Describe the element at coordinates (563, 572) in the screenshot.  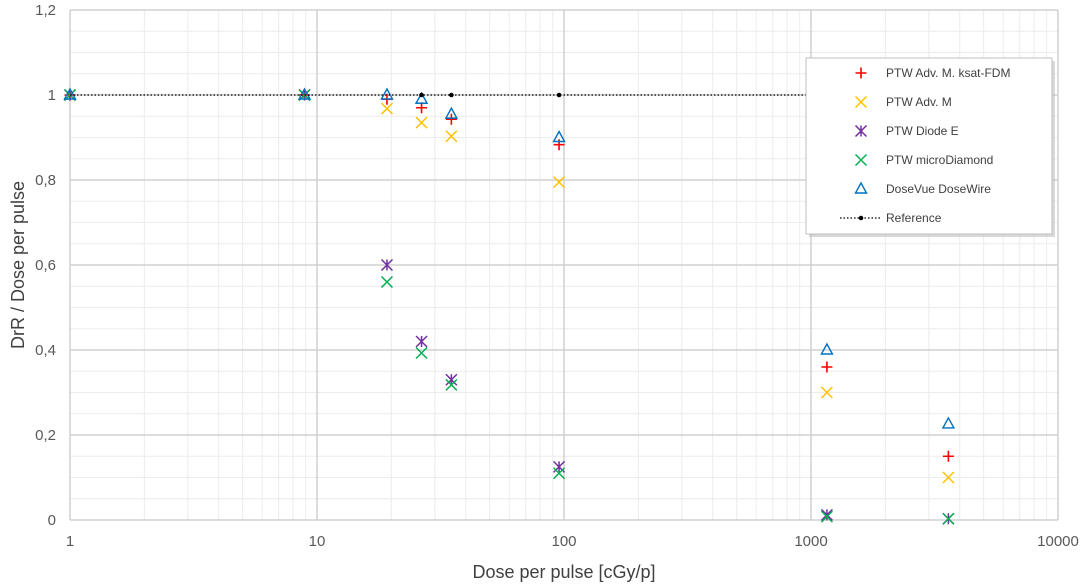
I see `x-axis-title: Dose per pulse [cGy/p]` at that location.